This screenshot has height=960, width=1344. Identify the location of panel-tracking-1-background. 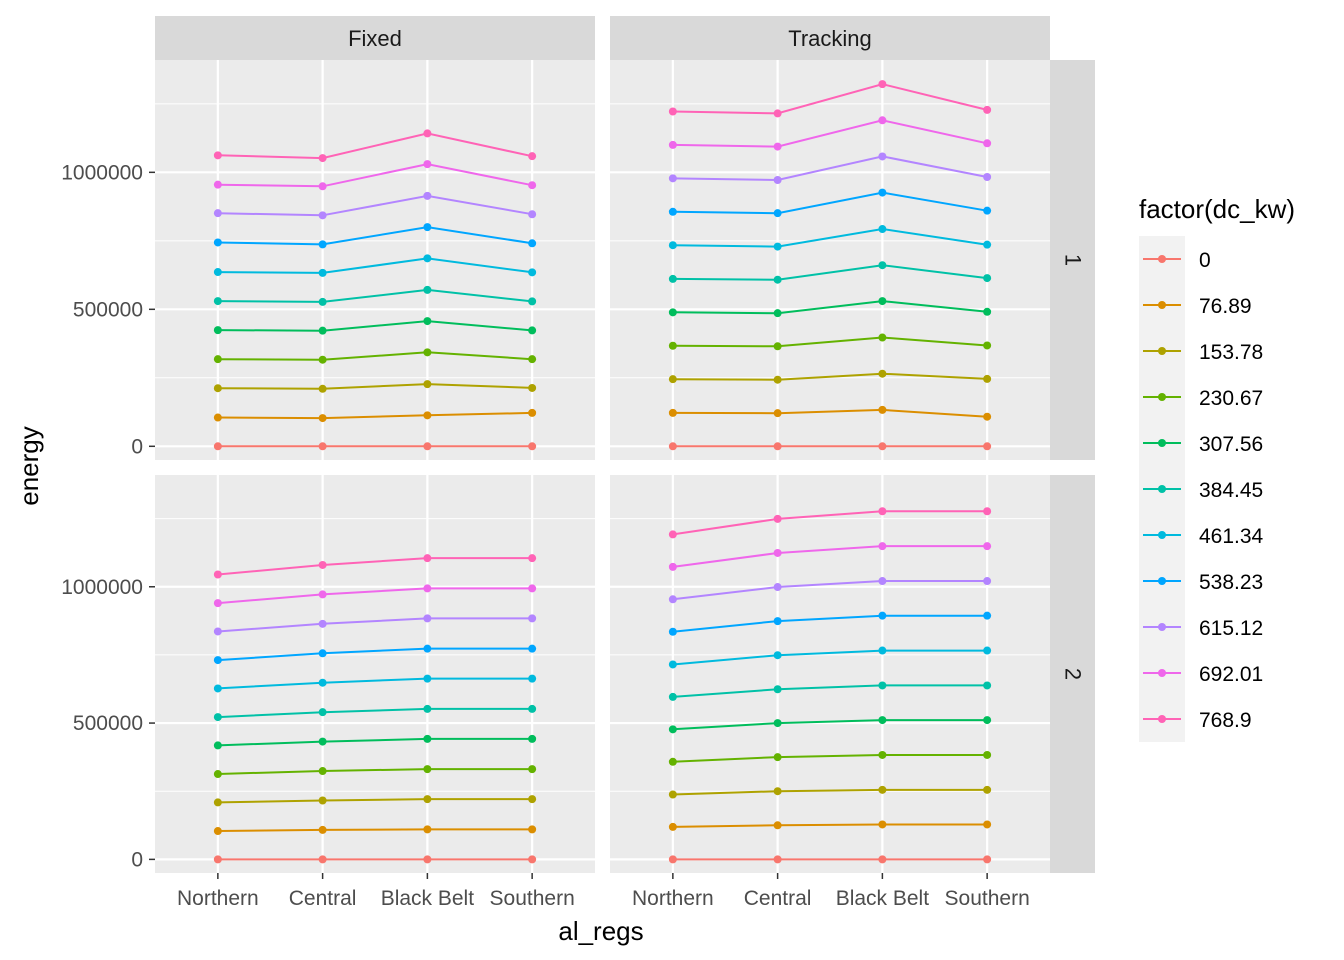
(830, 260).